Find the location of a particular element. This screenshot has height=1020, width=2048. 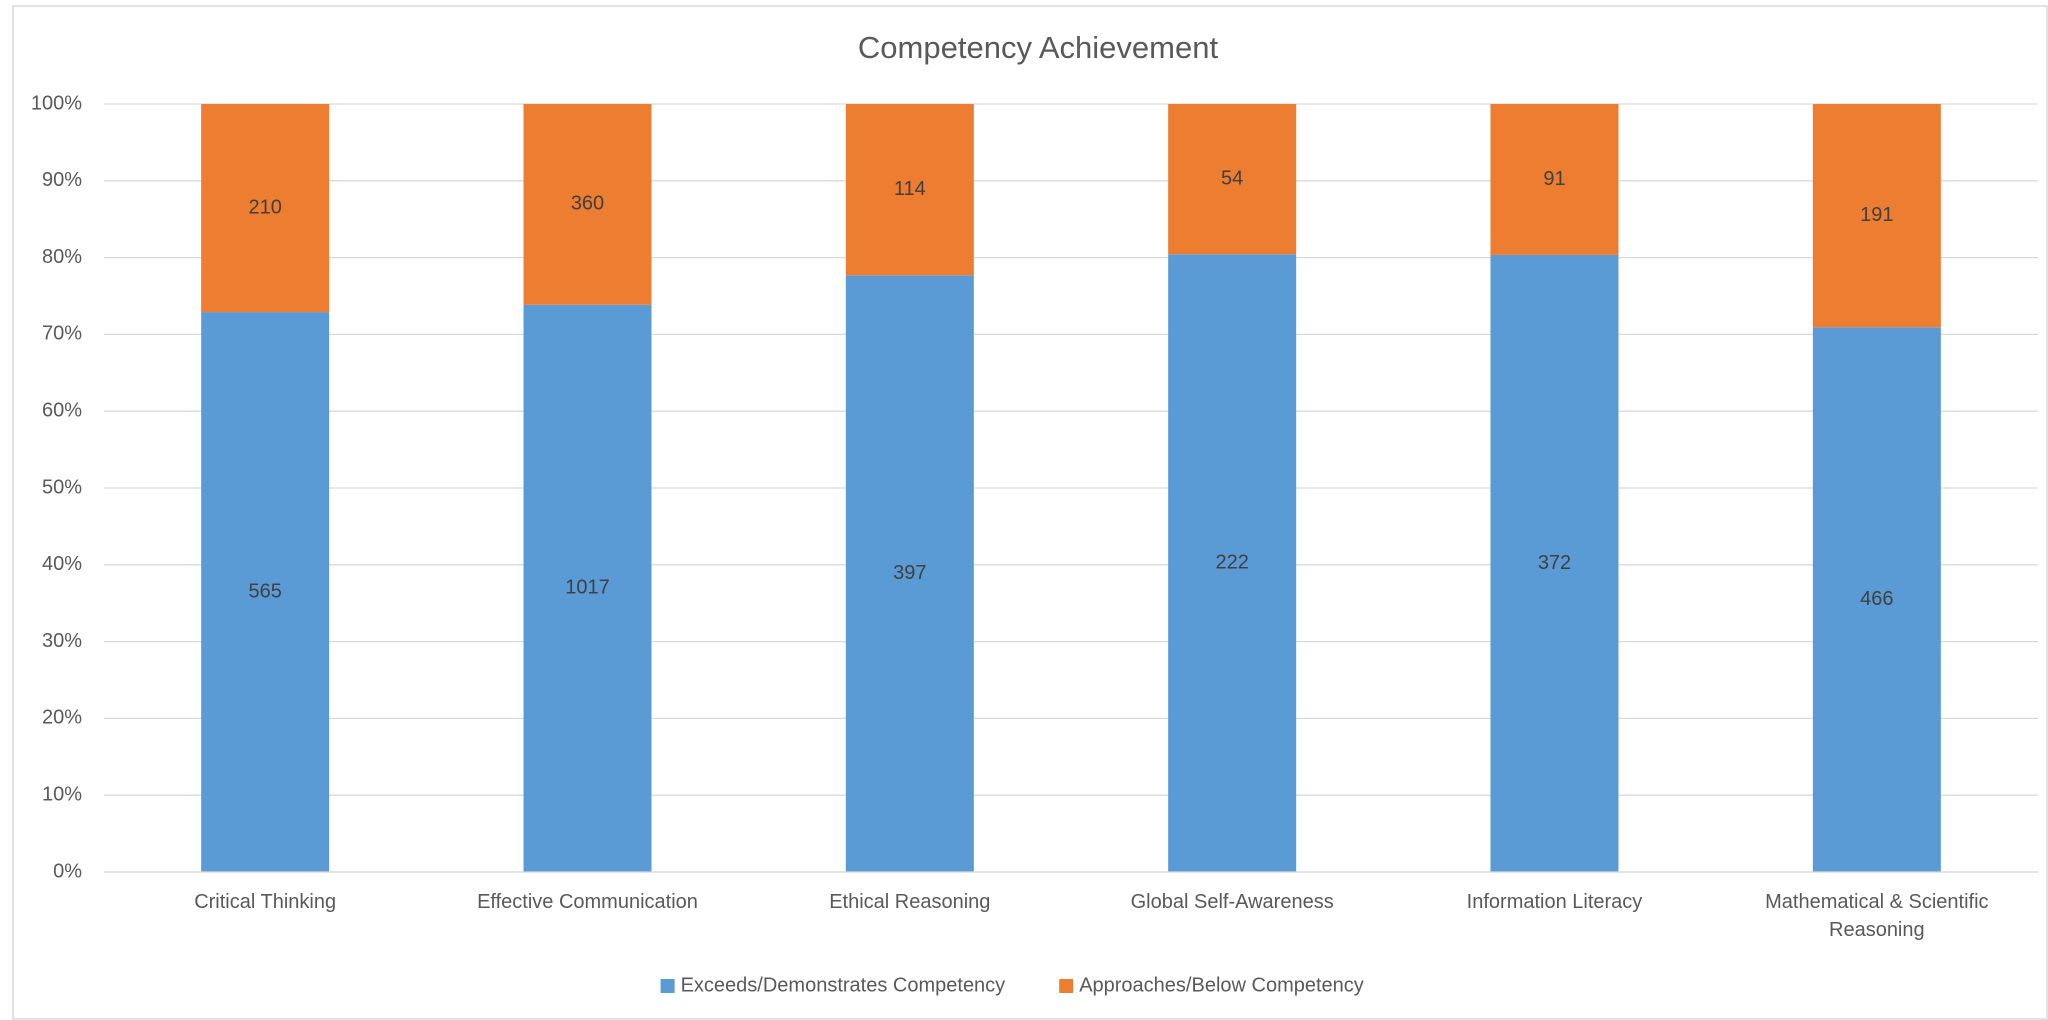

data-label: 1017 is located at coordinates (587, 588).